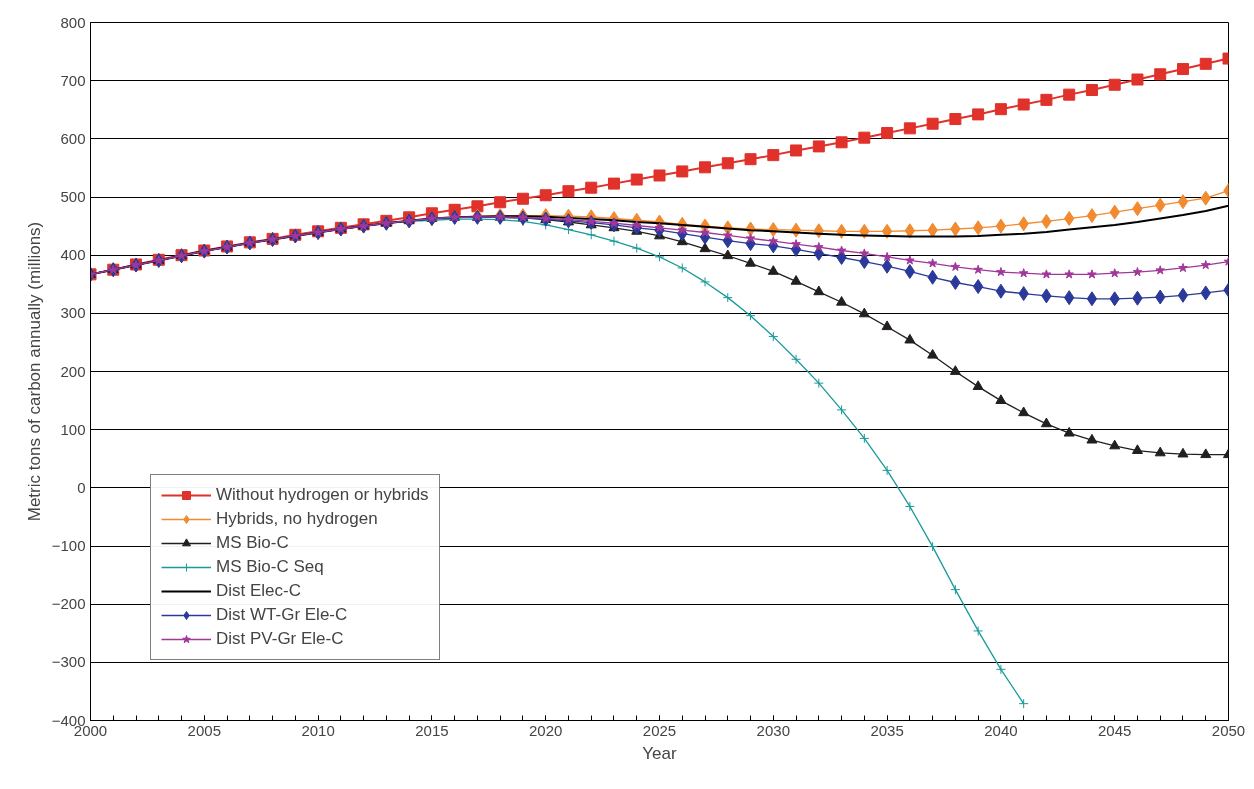  I want to click on x-tick-label: 2035, so click(887, 730).